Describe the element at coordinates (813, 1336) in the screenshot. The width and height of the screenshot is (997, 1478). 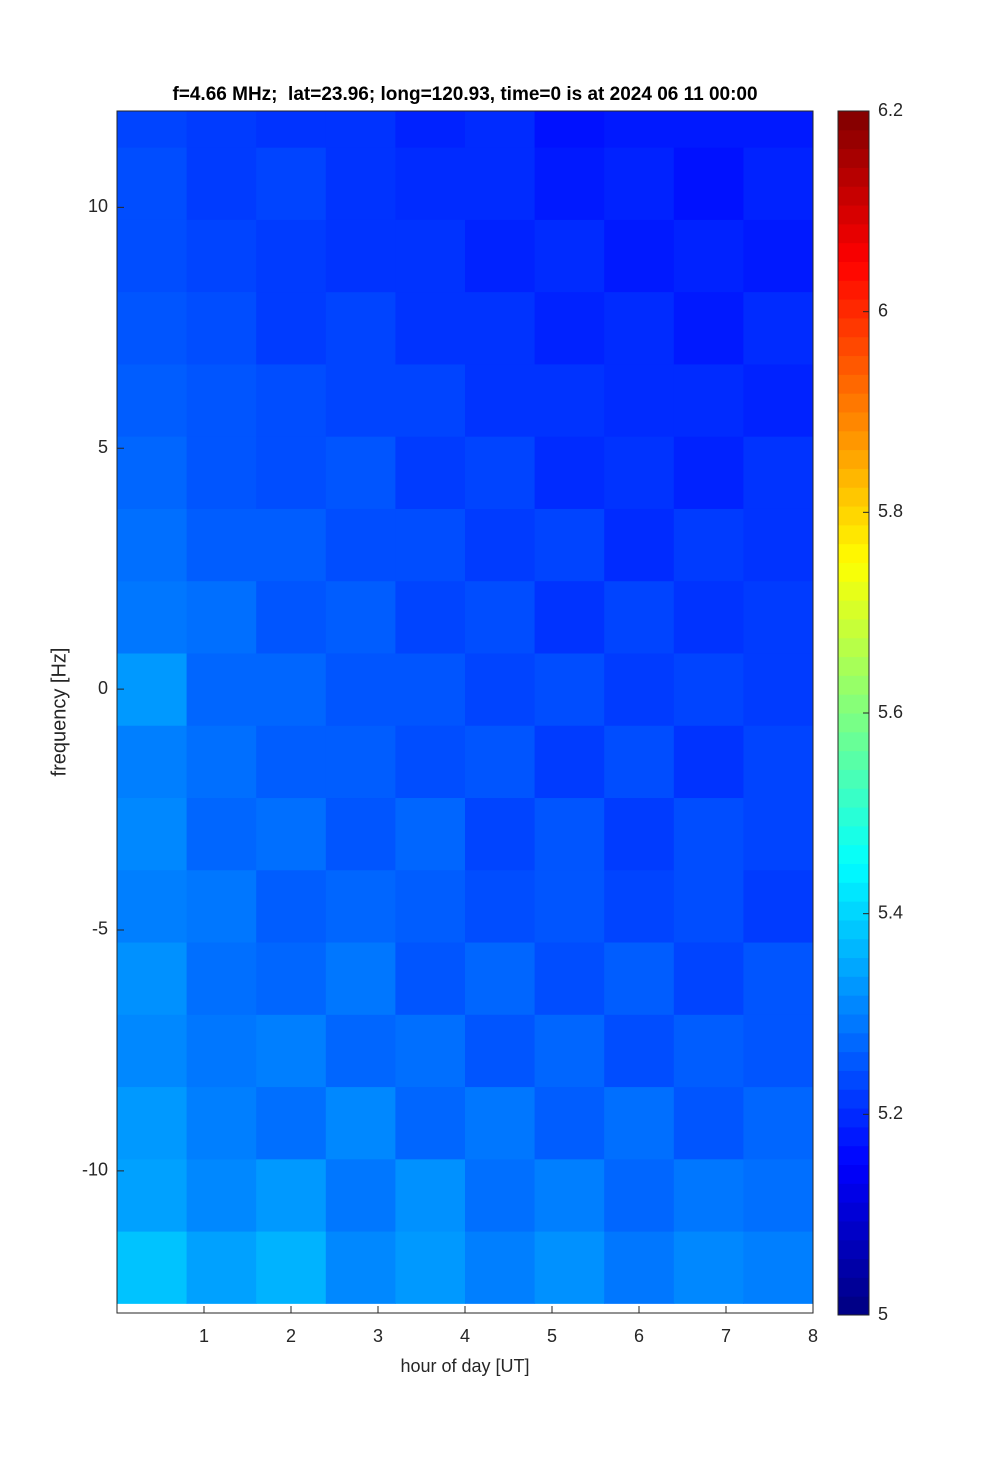
I see `x-tick-label: 8` at that location.